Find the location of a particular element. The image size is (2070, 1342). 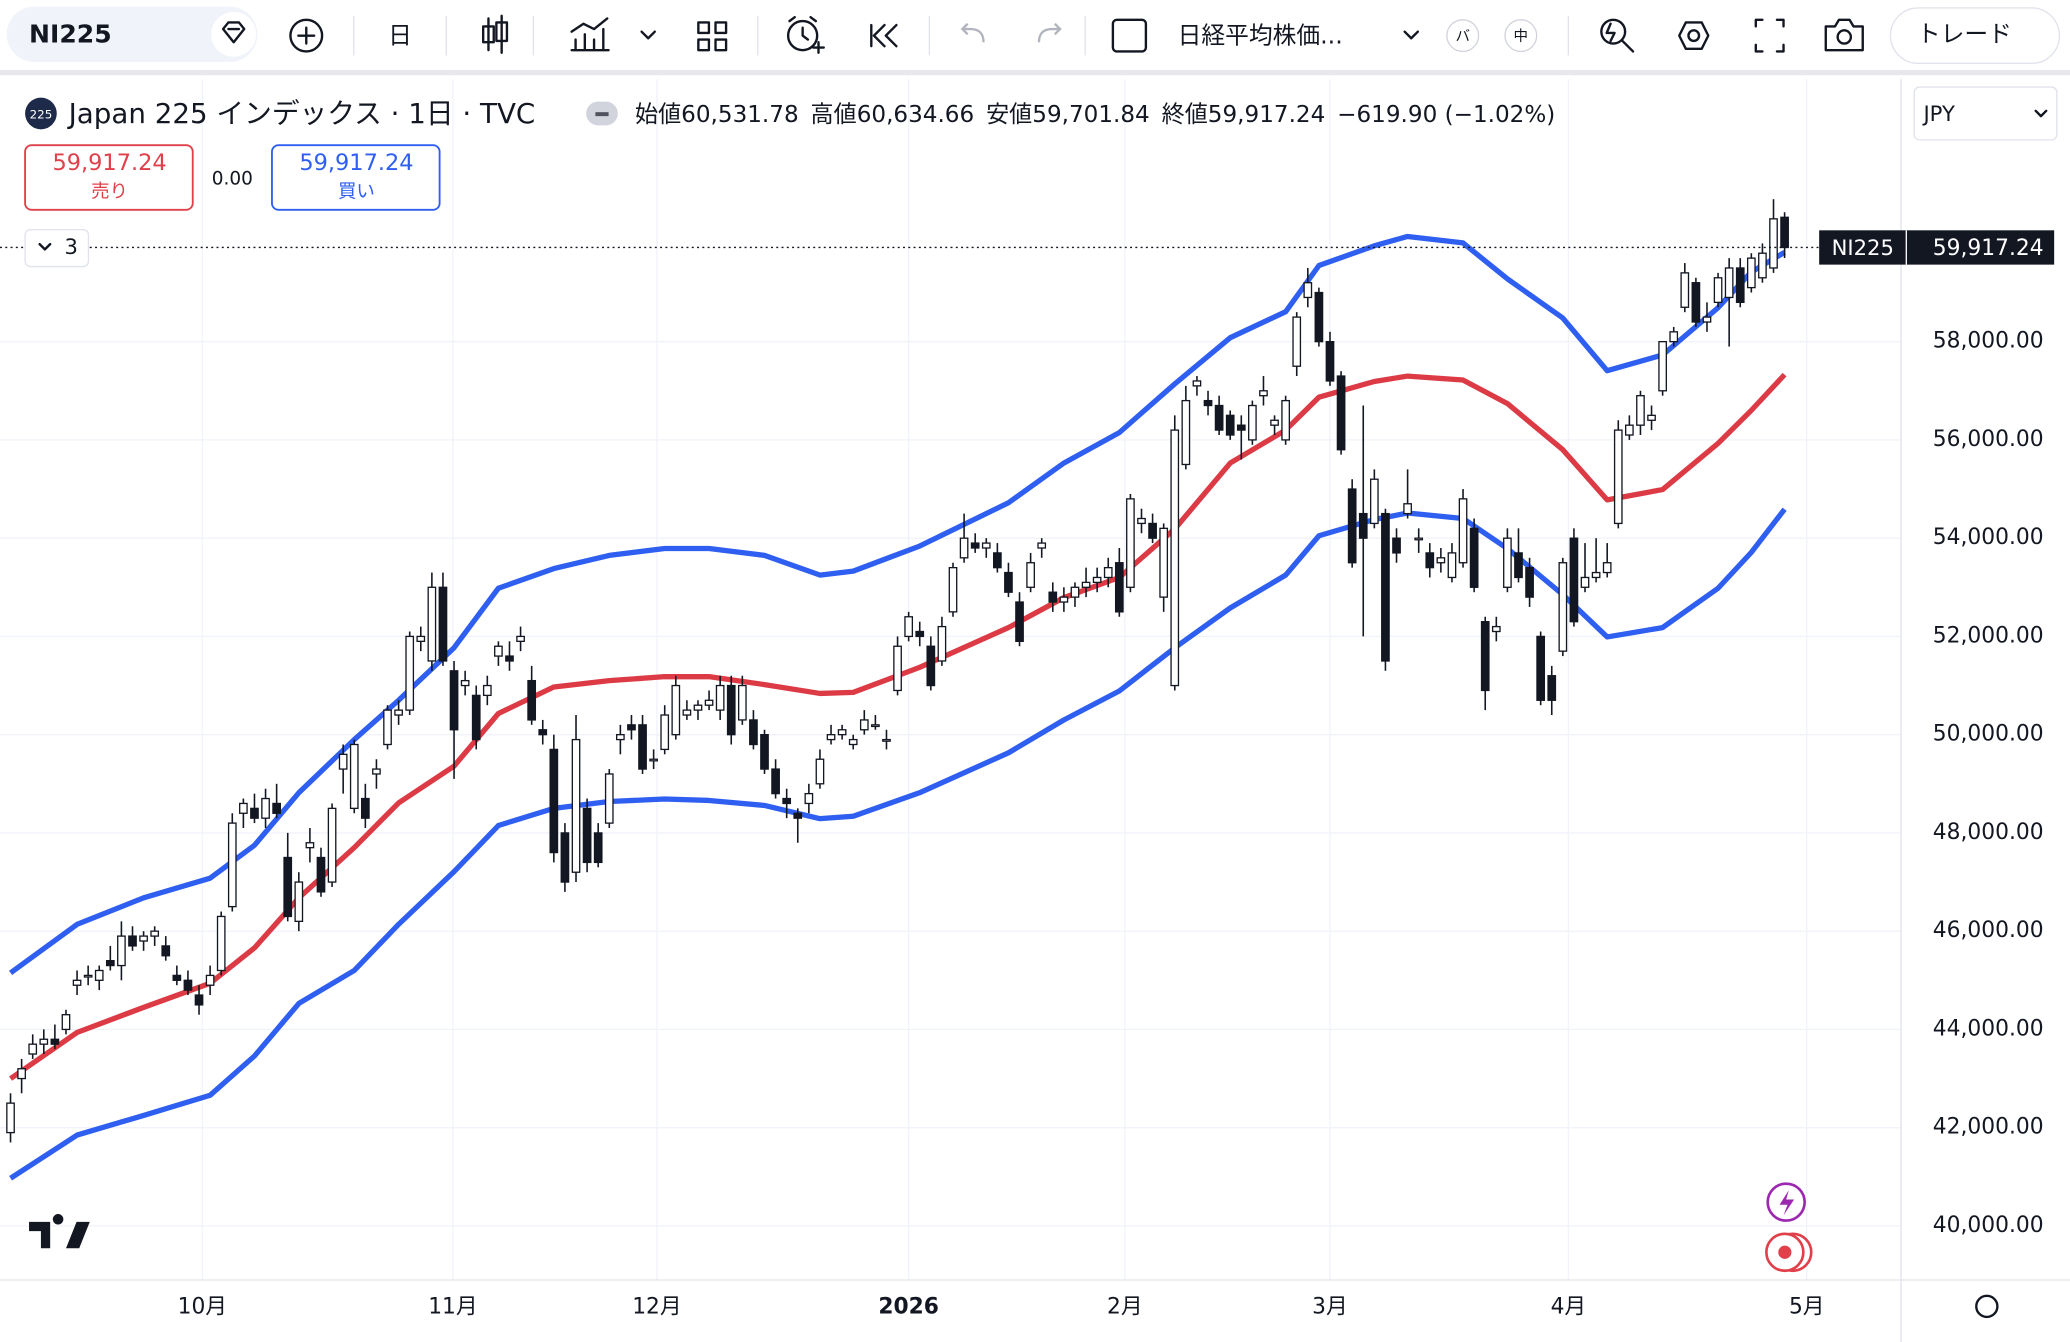

last-price-label: 59,917.24 is located at coordinates (1988, 248).